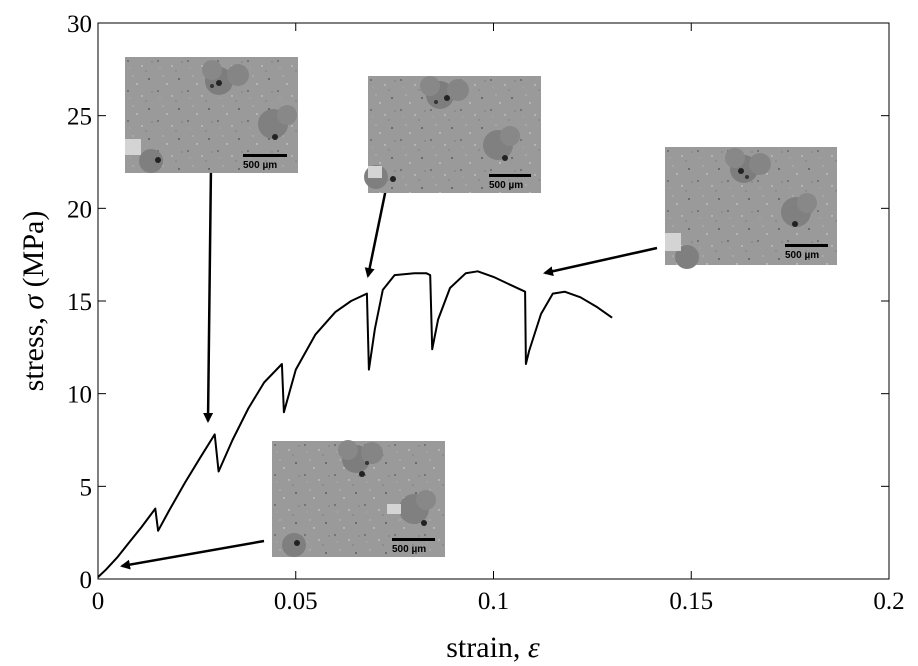 The width and height of the screenshot is (918, 666). What do you see at coordinates (79, 395) in the screenshot?
I see `y-tick-label: 10` at bounding box center [79, 395].